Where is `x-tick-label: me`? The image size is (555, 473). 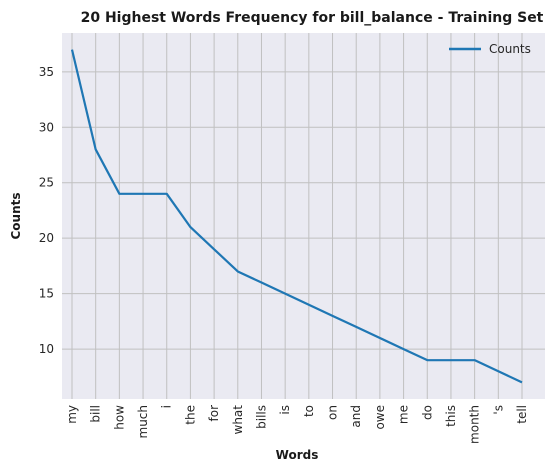 x-tick-label: me is located at coordinates (404, 414).